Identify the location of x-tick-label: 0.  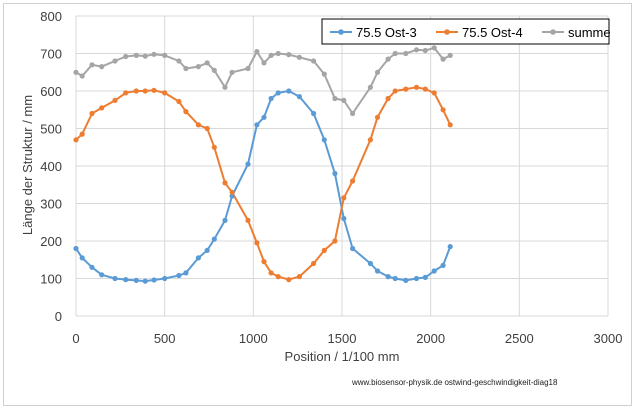
(75, 338).